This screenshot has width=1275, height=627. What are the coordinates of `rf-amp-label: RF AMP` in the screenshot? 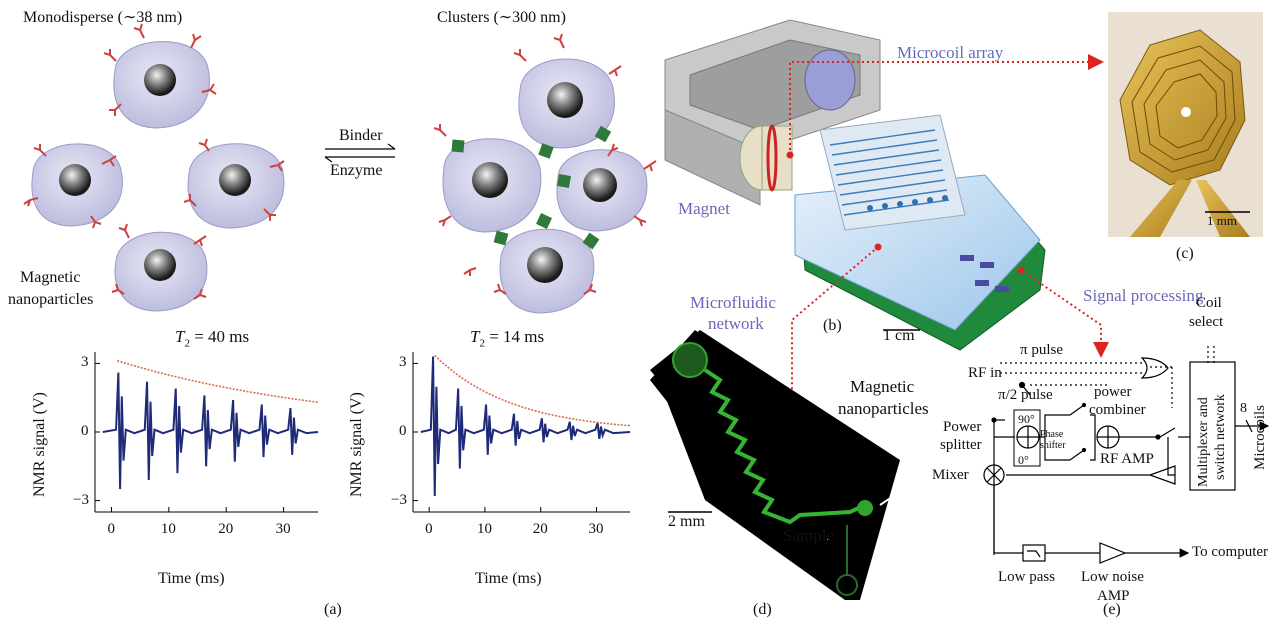 It's located at (1127, 459).